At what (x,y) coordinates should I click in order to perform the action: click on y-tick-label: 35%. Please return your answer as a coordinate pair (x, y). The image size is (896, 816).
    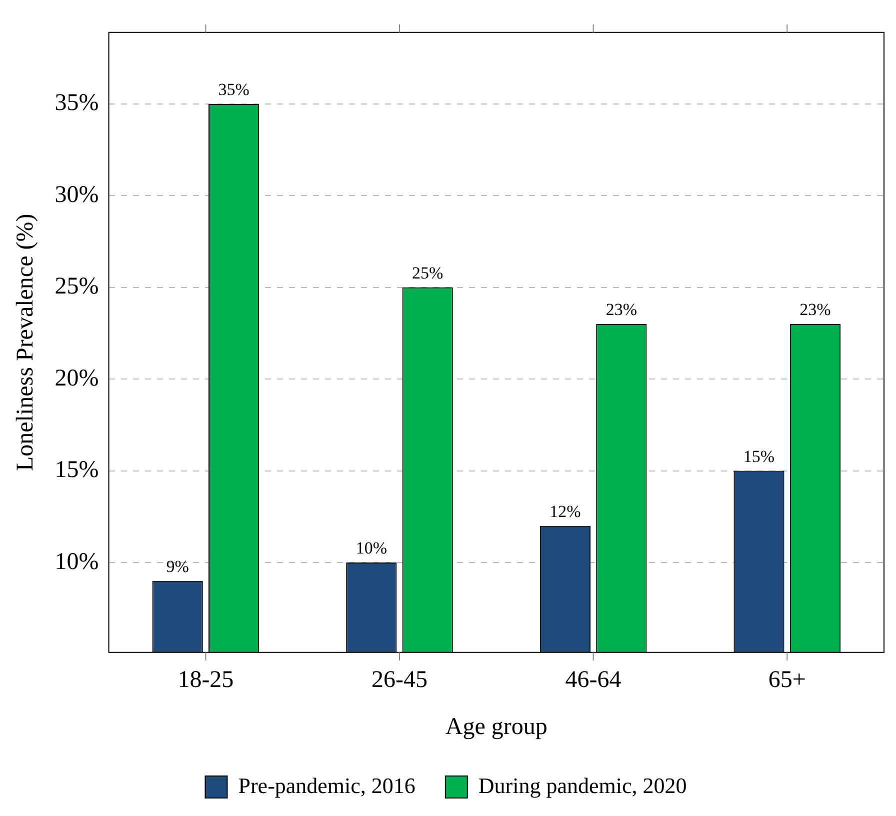
    Looking at the image, I should click on (76, 103).